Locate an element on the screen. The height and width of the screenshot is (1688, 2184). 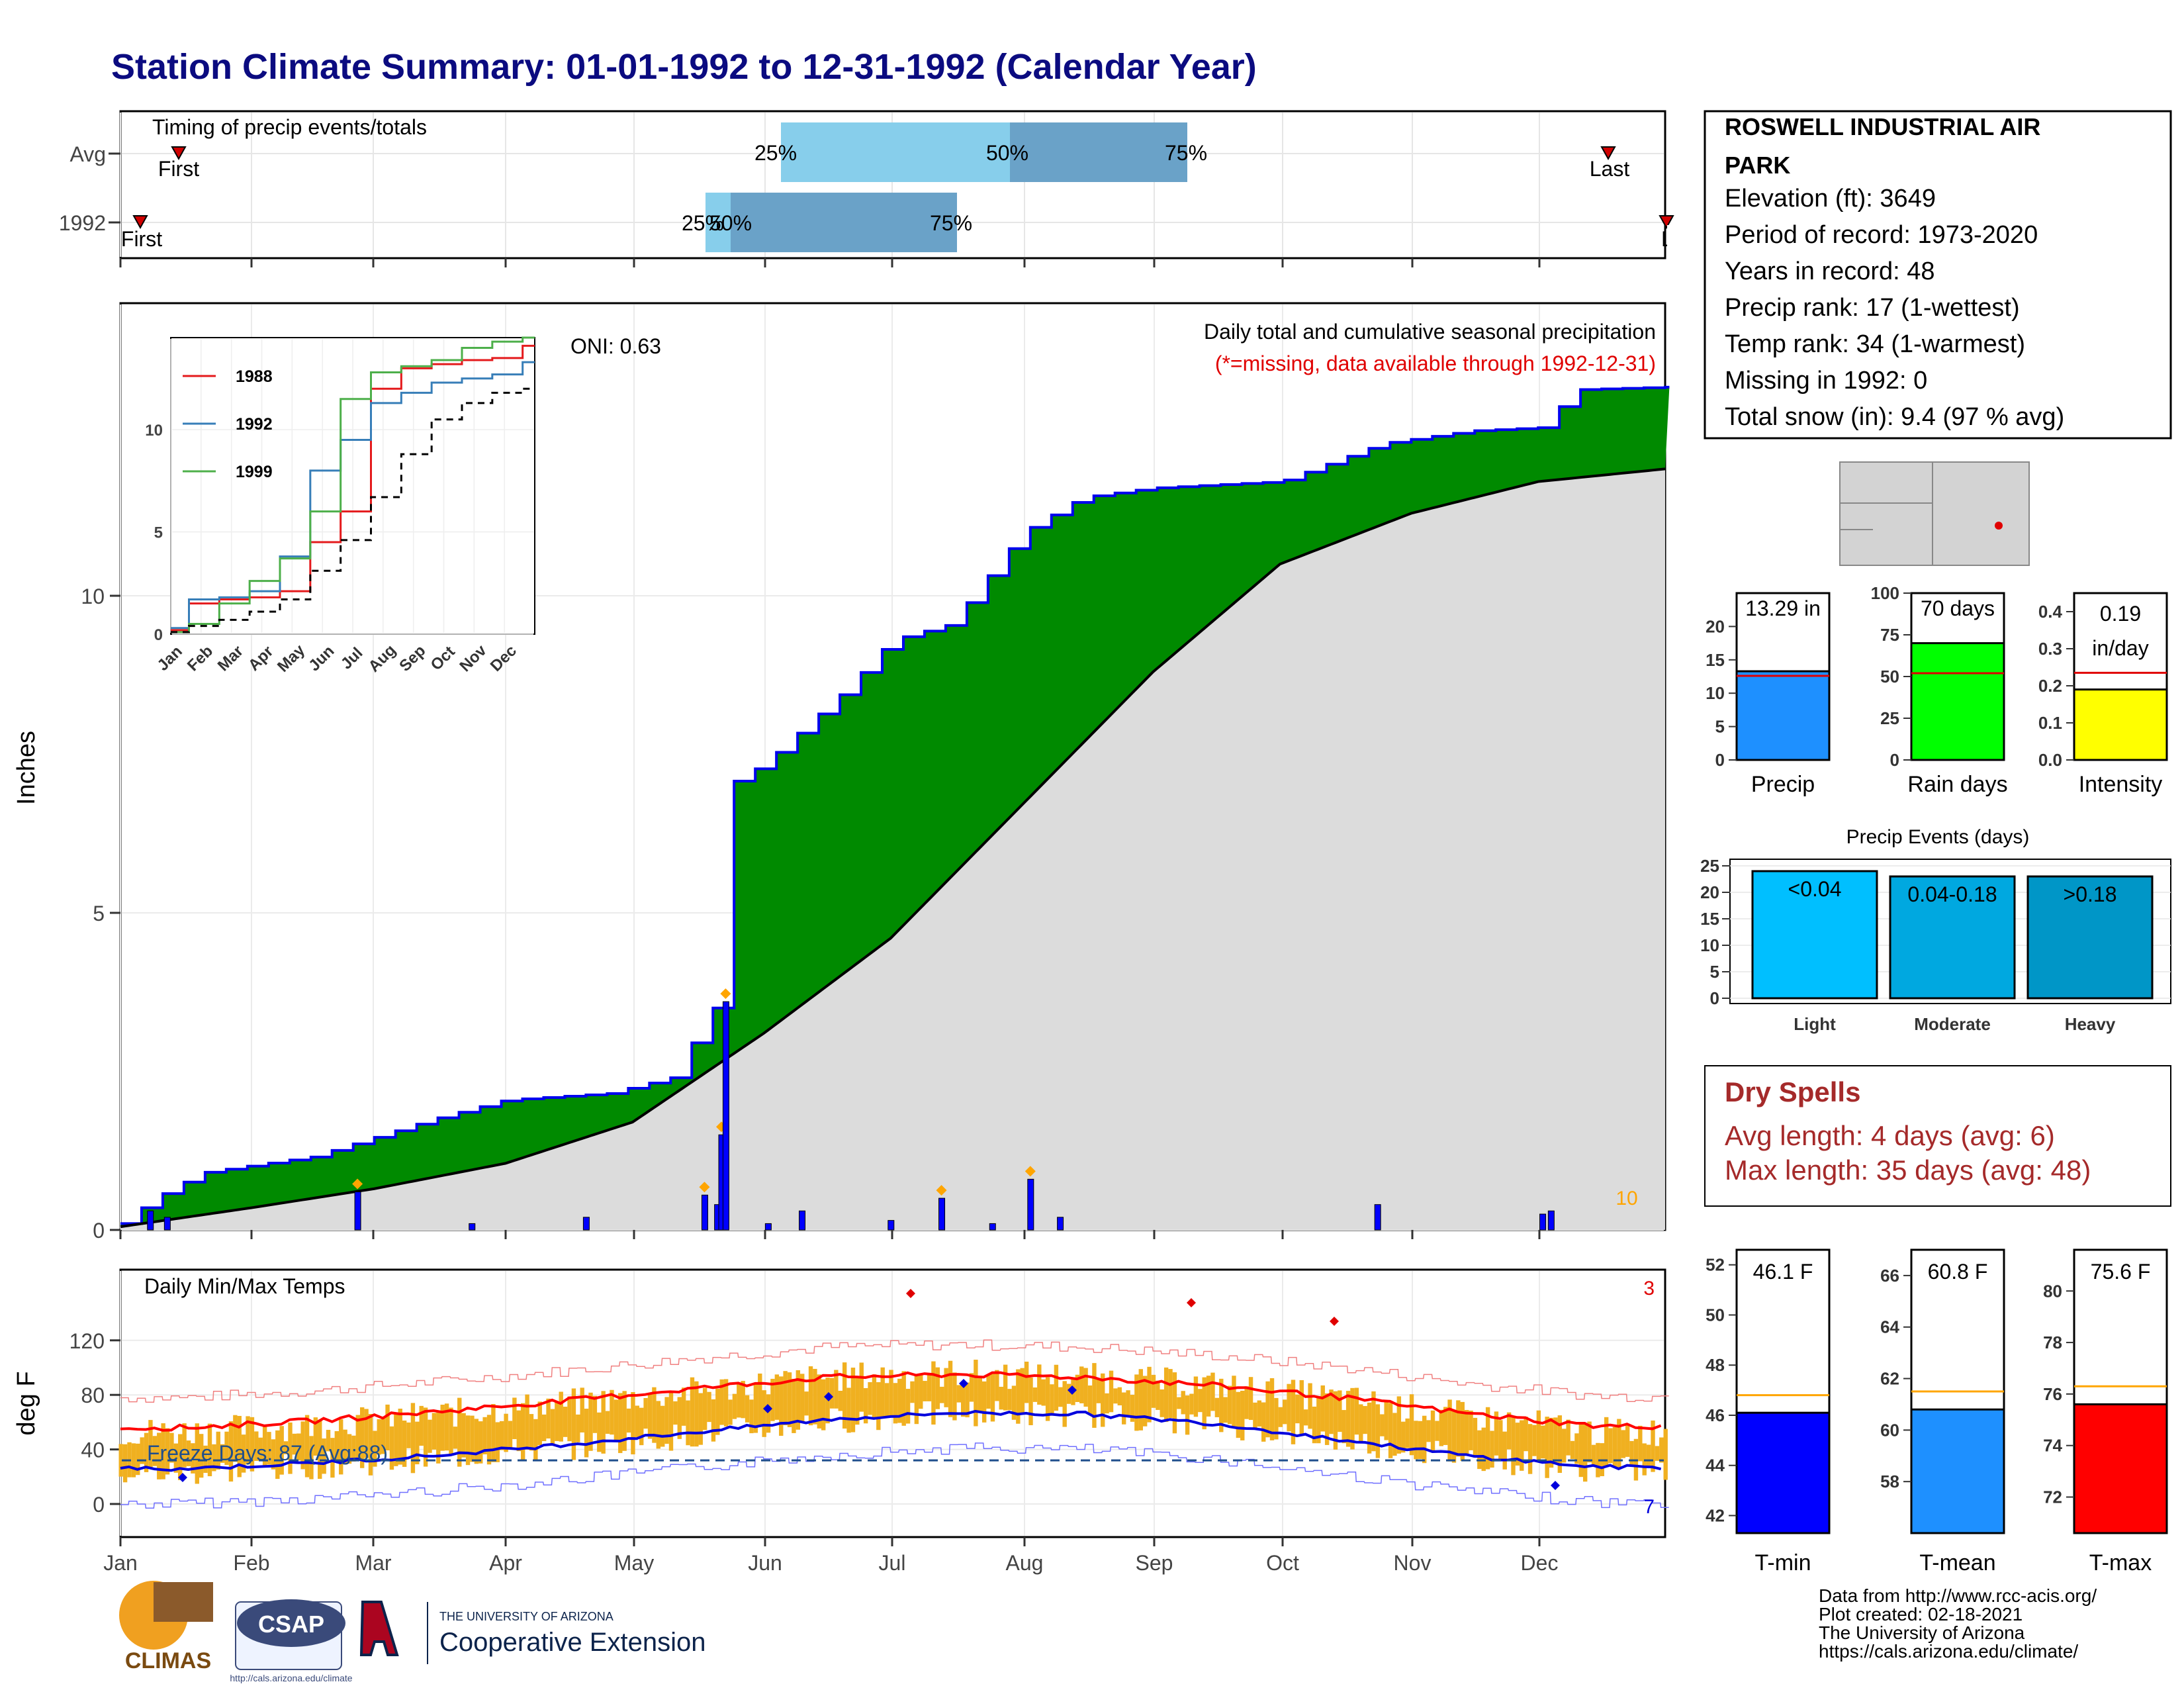
station-name: PARK is located at coordinates (1757, 165).